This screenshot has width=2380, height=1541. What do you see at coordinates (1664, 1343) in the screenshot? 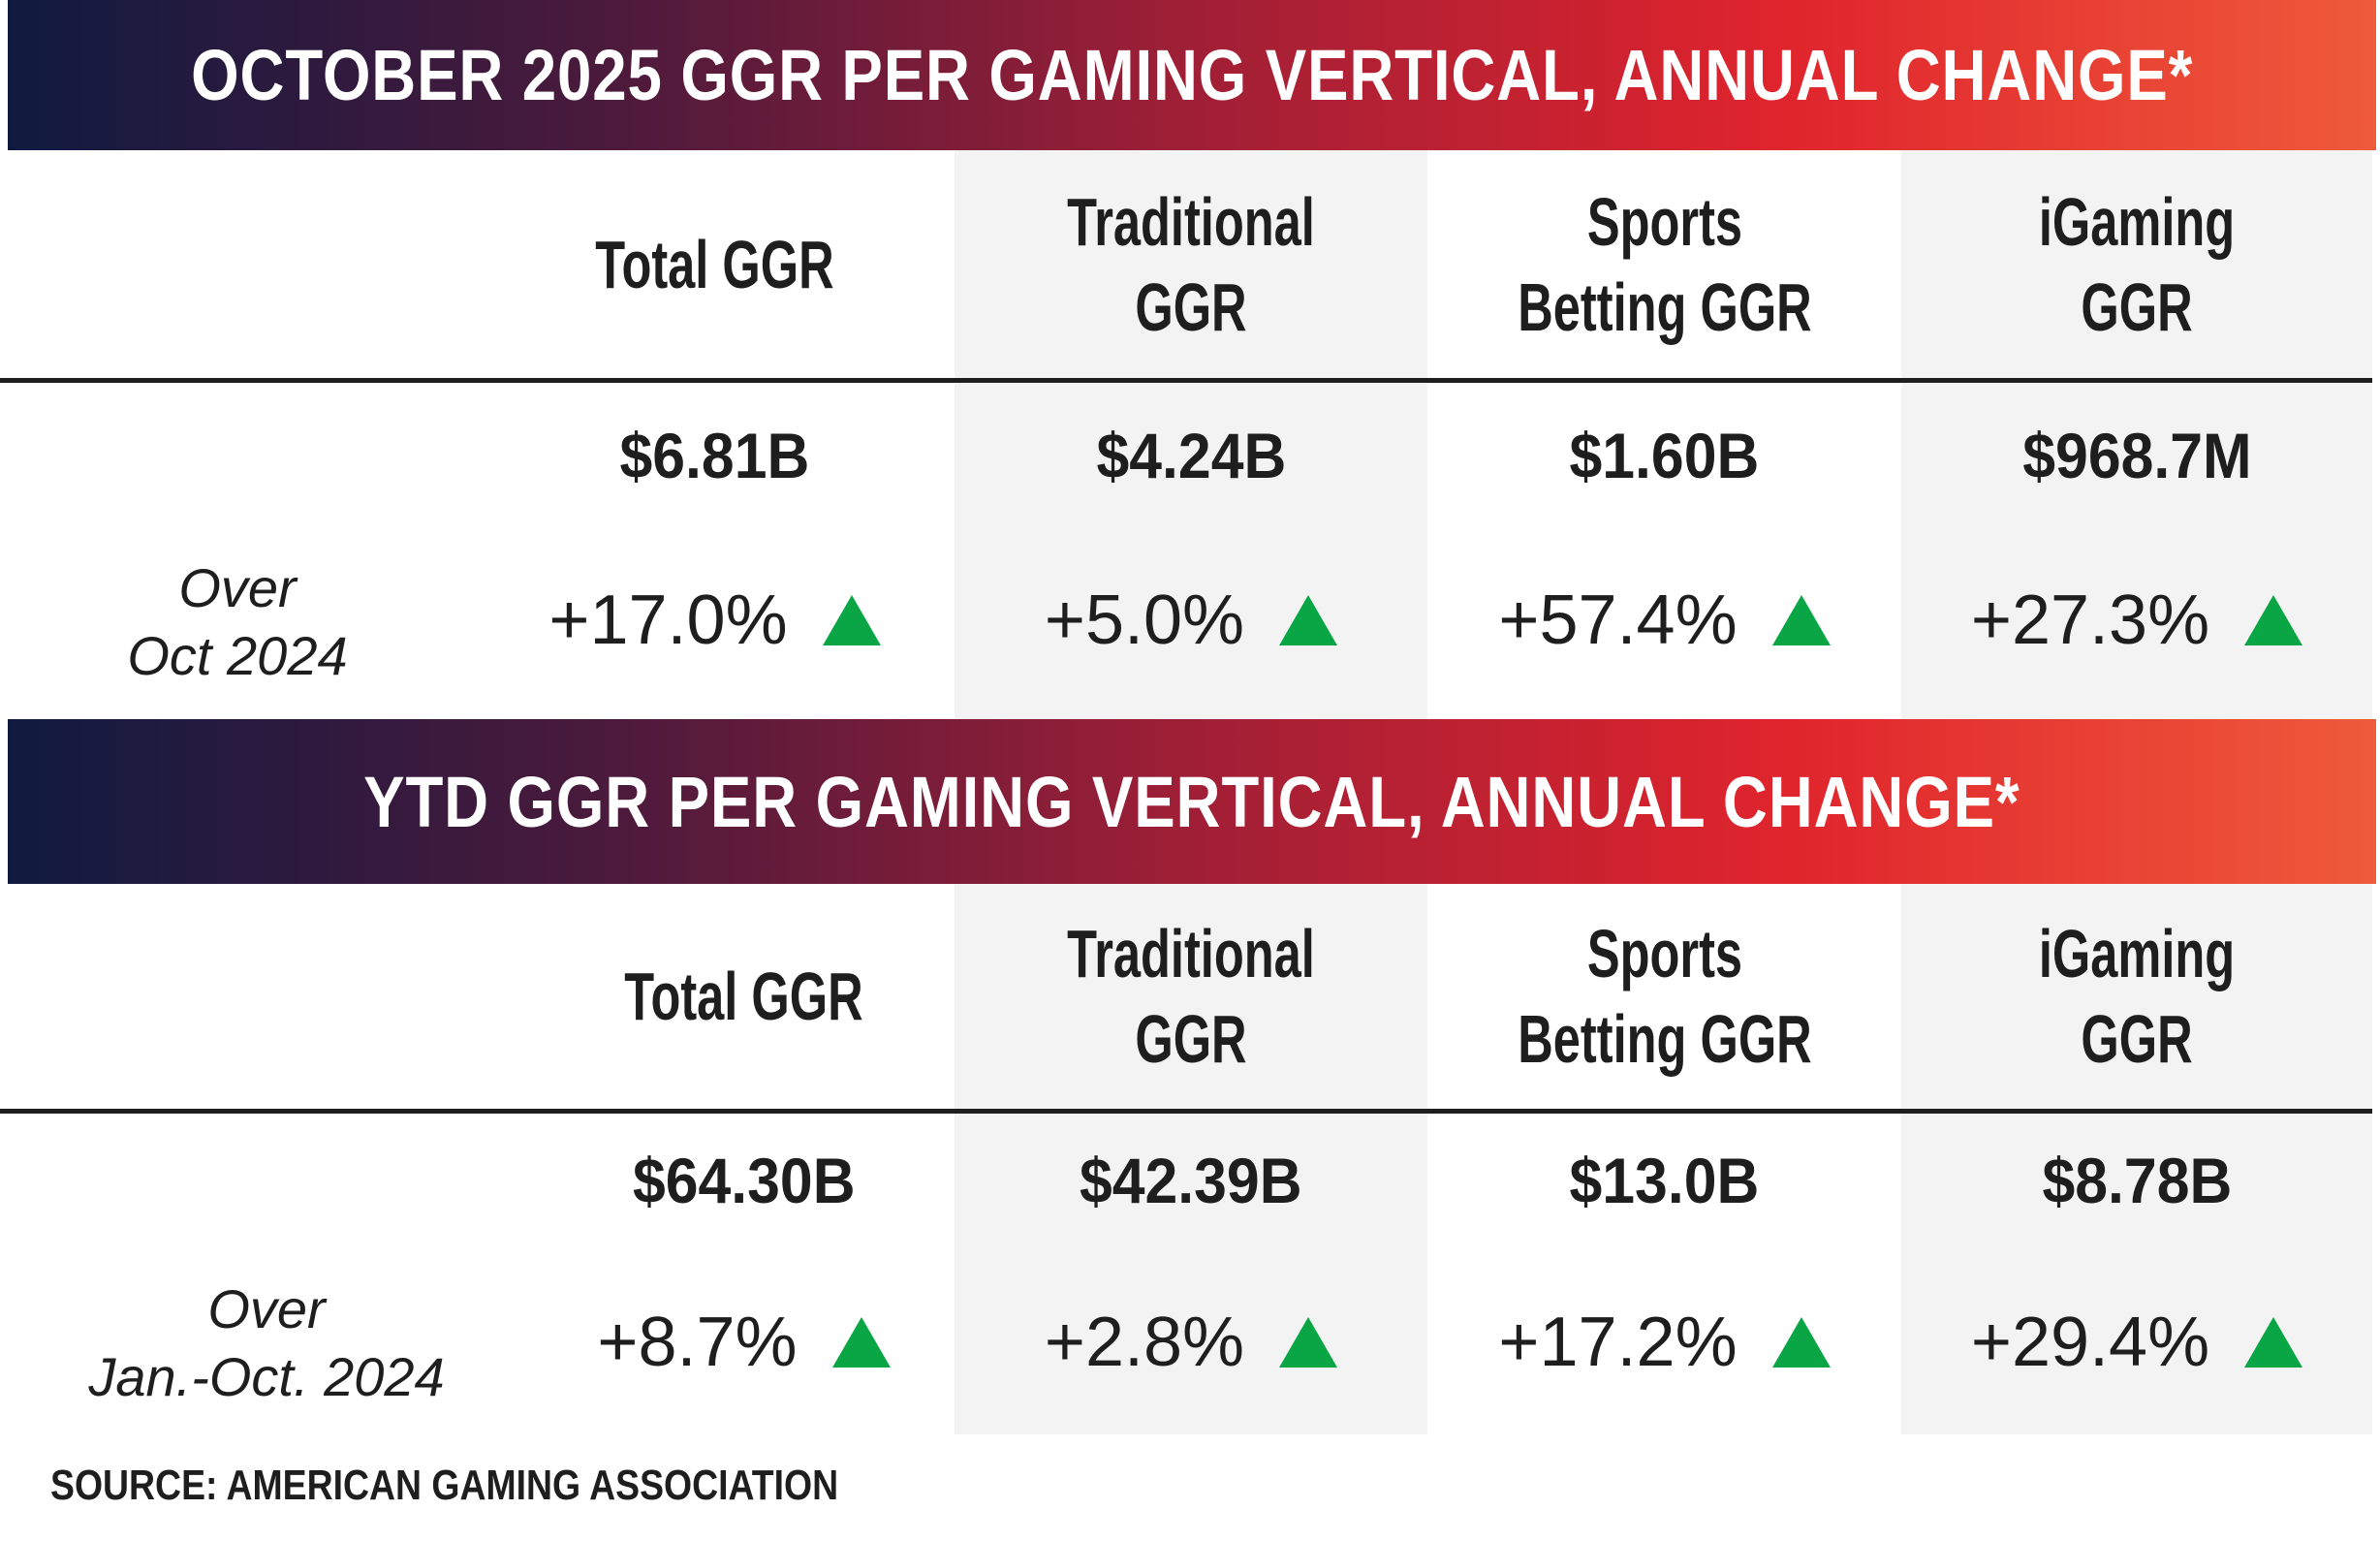
I see `change-sports-betting-ggr: +17.2%` at bounding box center [1664, 1343].